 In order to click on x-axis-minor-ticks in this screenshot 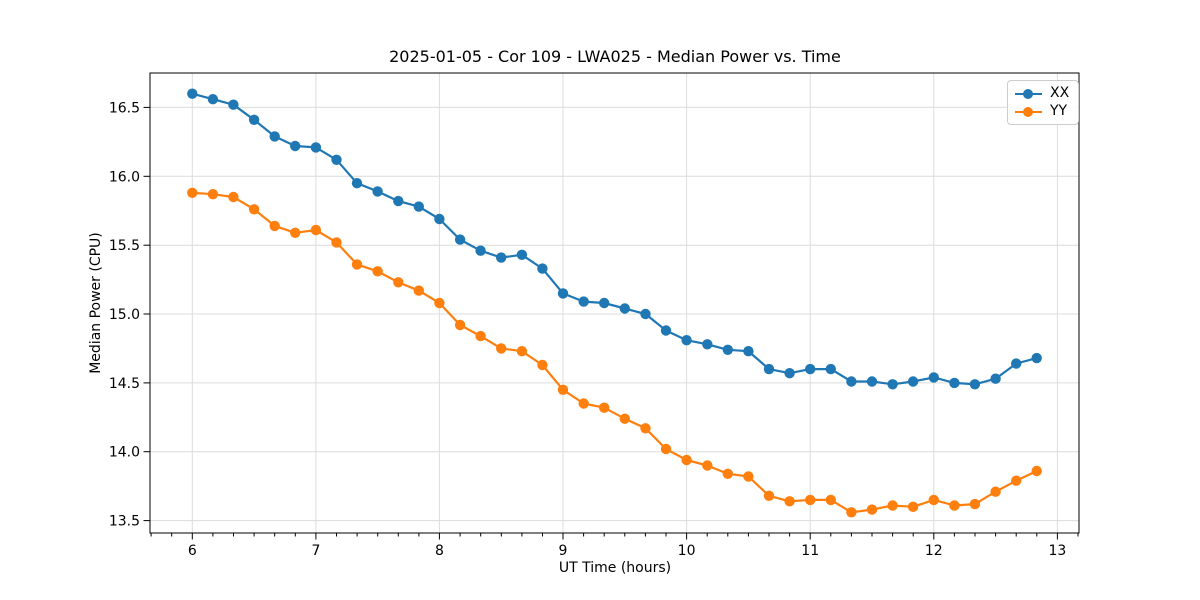, I will do `click(614, 535)`.